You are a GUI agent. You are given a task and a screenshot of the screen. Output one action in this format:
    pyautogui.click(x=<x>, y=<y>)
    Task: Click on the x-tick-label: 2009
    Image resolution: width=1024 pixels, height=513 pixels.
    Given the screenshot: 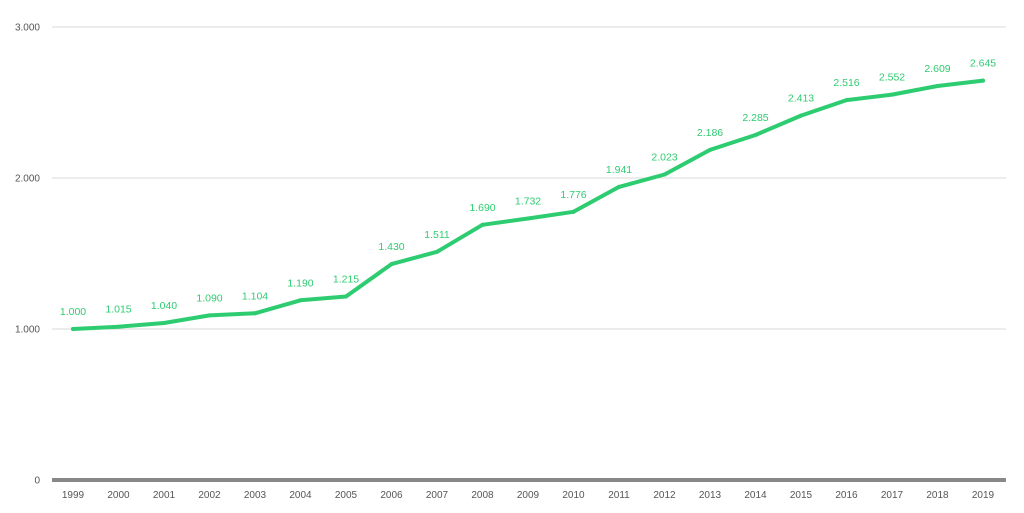 What is the action you would take?
    pyautogui.click(x=528, y=495)
    